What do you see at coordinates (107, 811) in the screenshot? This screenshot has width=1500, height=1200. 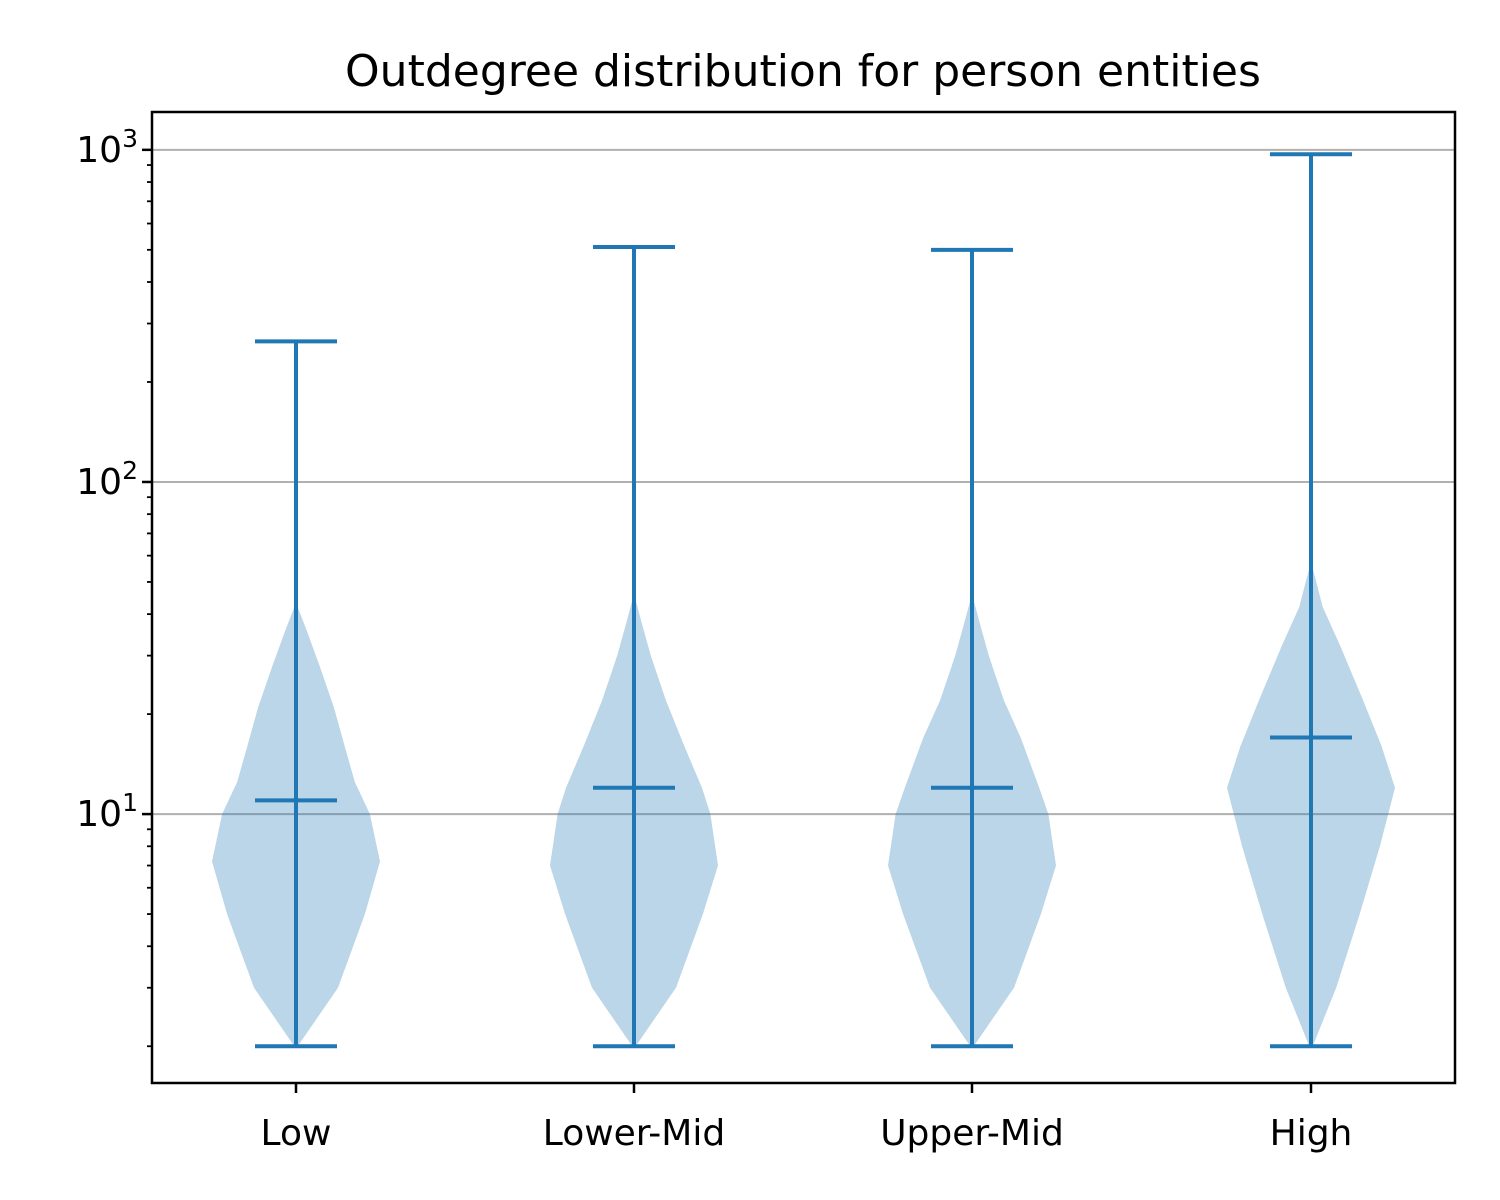 I see `y-tick-label: 10¹` at bounding box center [107, 811].